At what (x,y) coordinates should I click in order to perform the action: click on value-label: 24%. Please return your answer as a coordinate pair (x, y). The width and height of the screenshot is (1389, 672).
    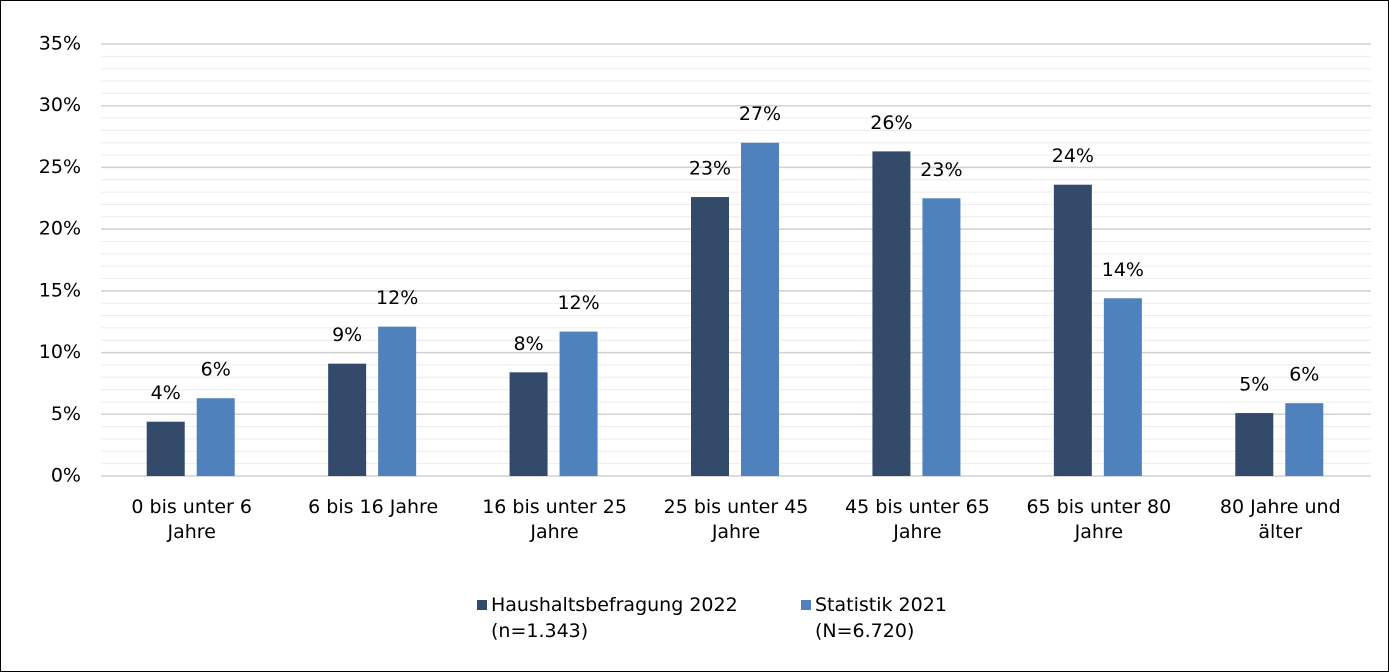
    Looking at the image, I should click on (1073, 156).